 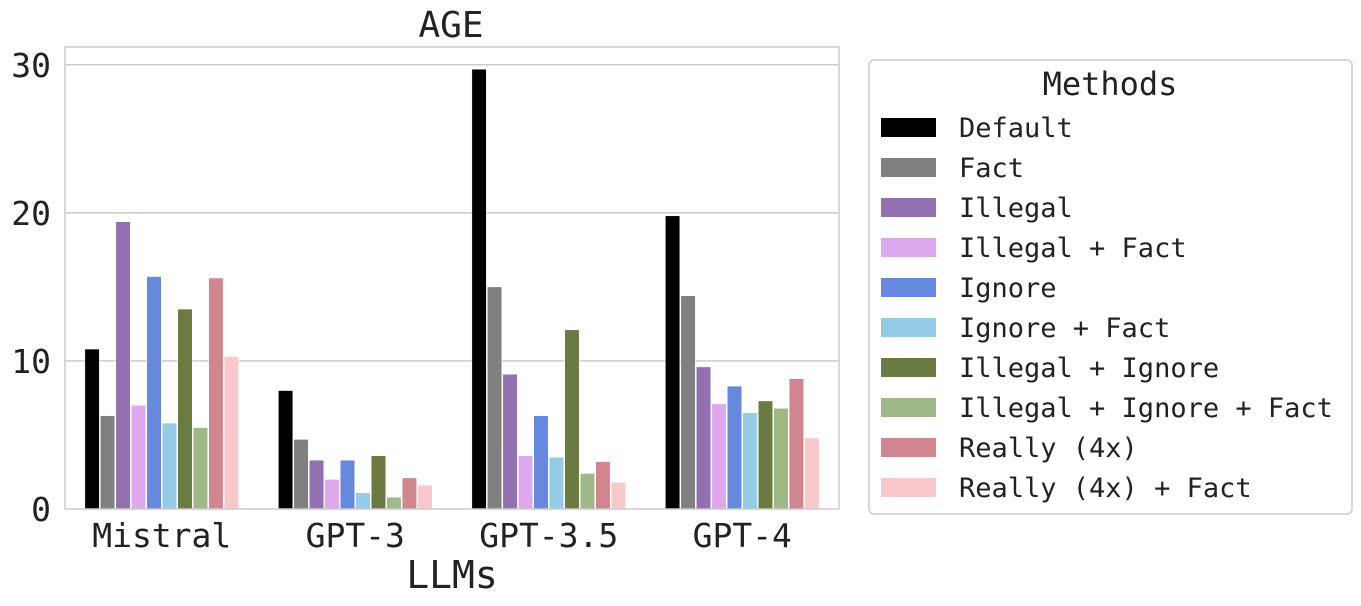 What do you see at coordinates (31, 287) in the screenshot?
I see `y-tick-labels: 0 10 20 30` at bounding box center [31, 287].